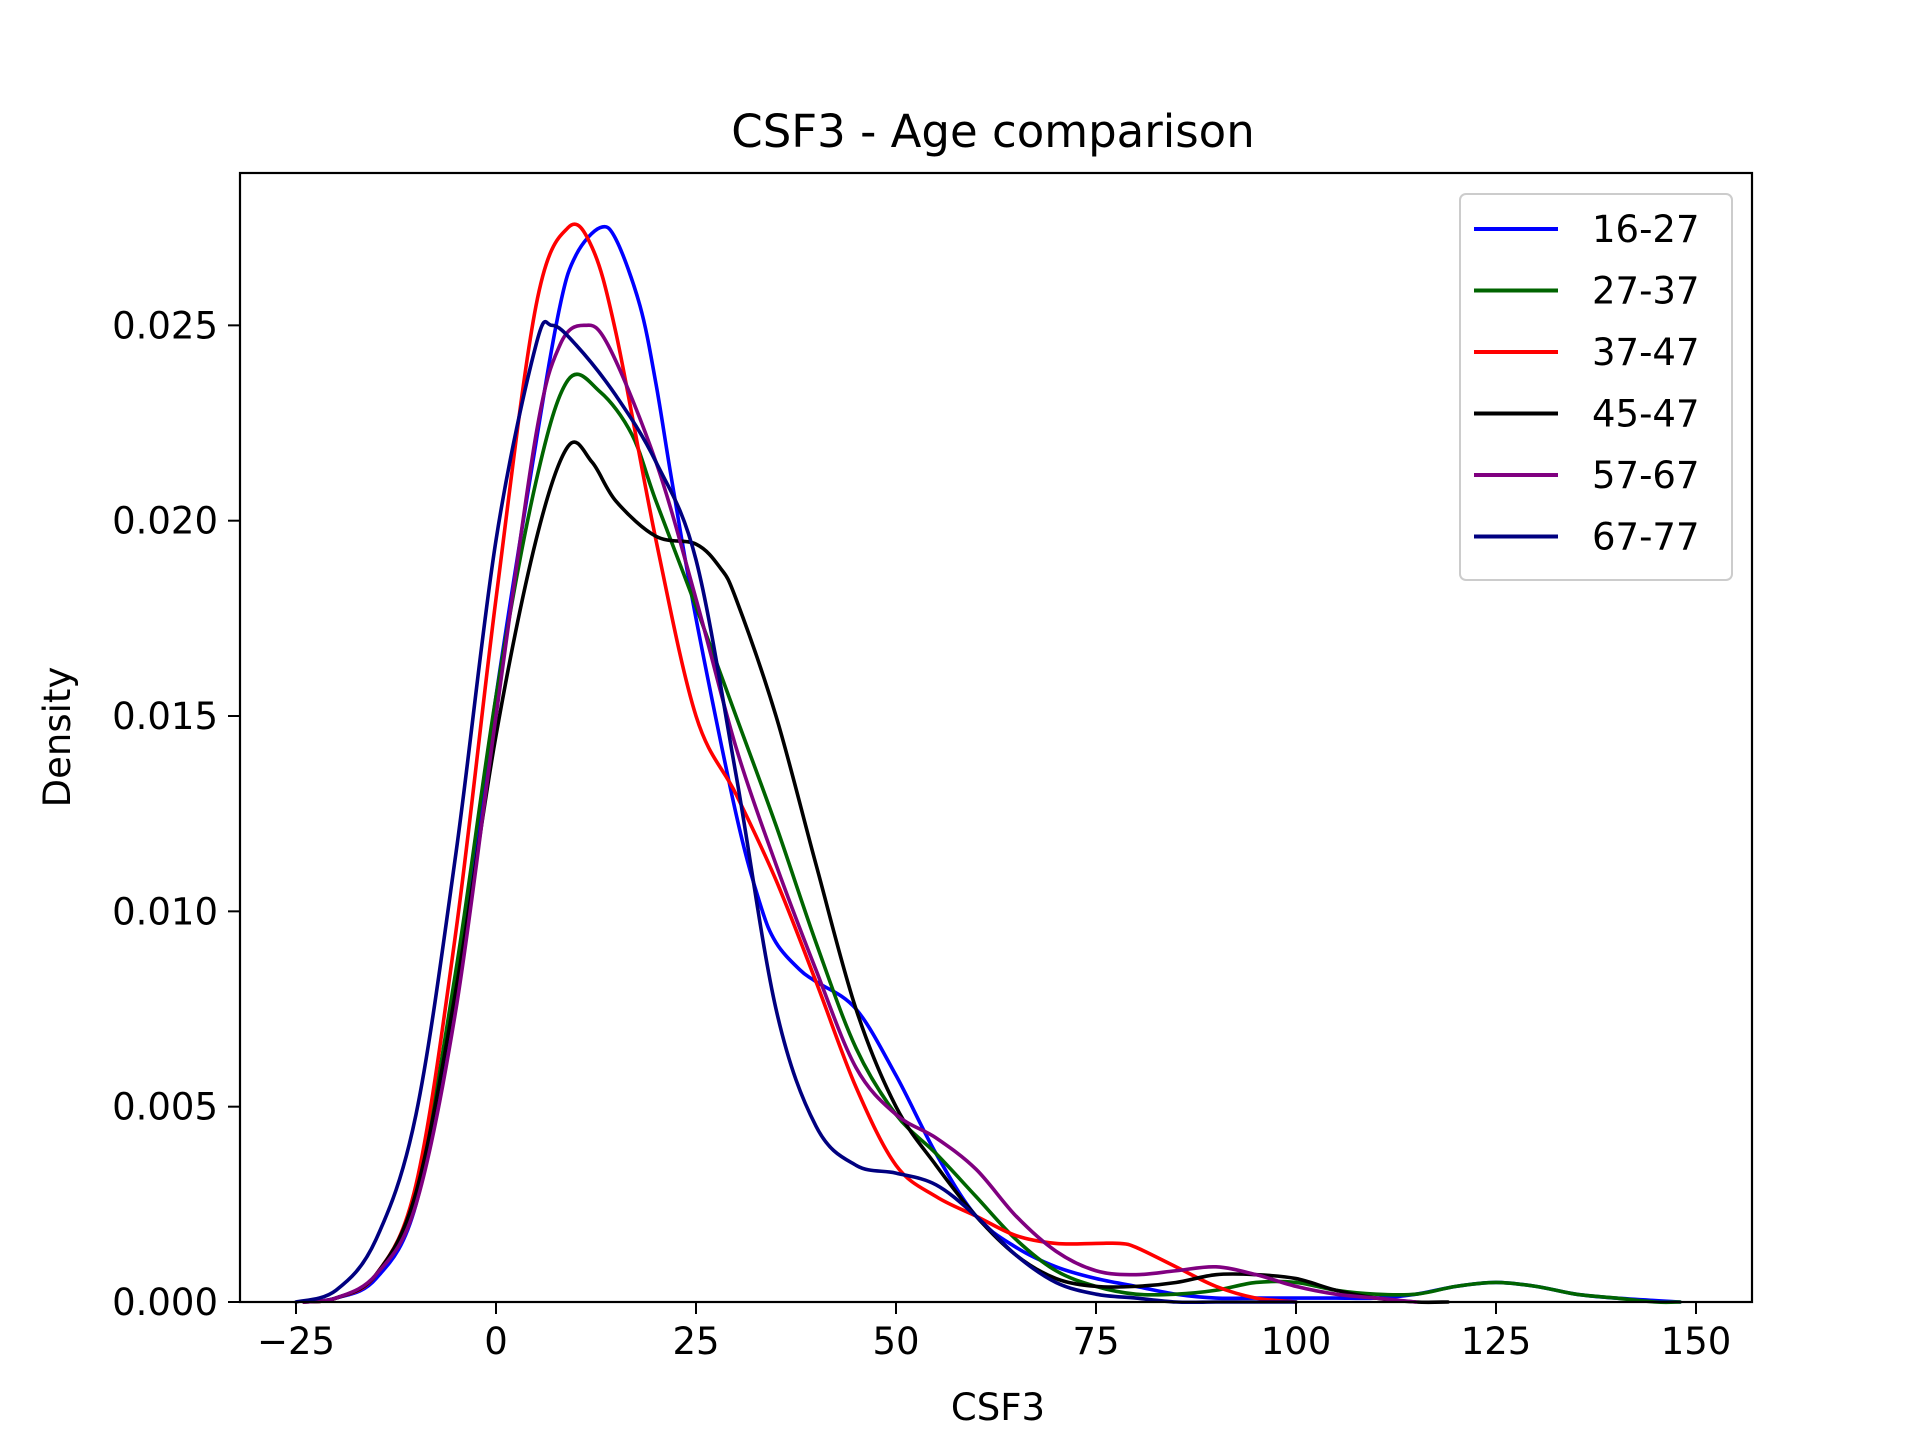 Image resolution: width=1920 pixels, height=1440 pixels. Describe the element at coordinates (1696, 1341) in the screenshot. I see `x-tick-label: 150` at that location.